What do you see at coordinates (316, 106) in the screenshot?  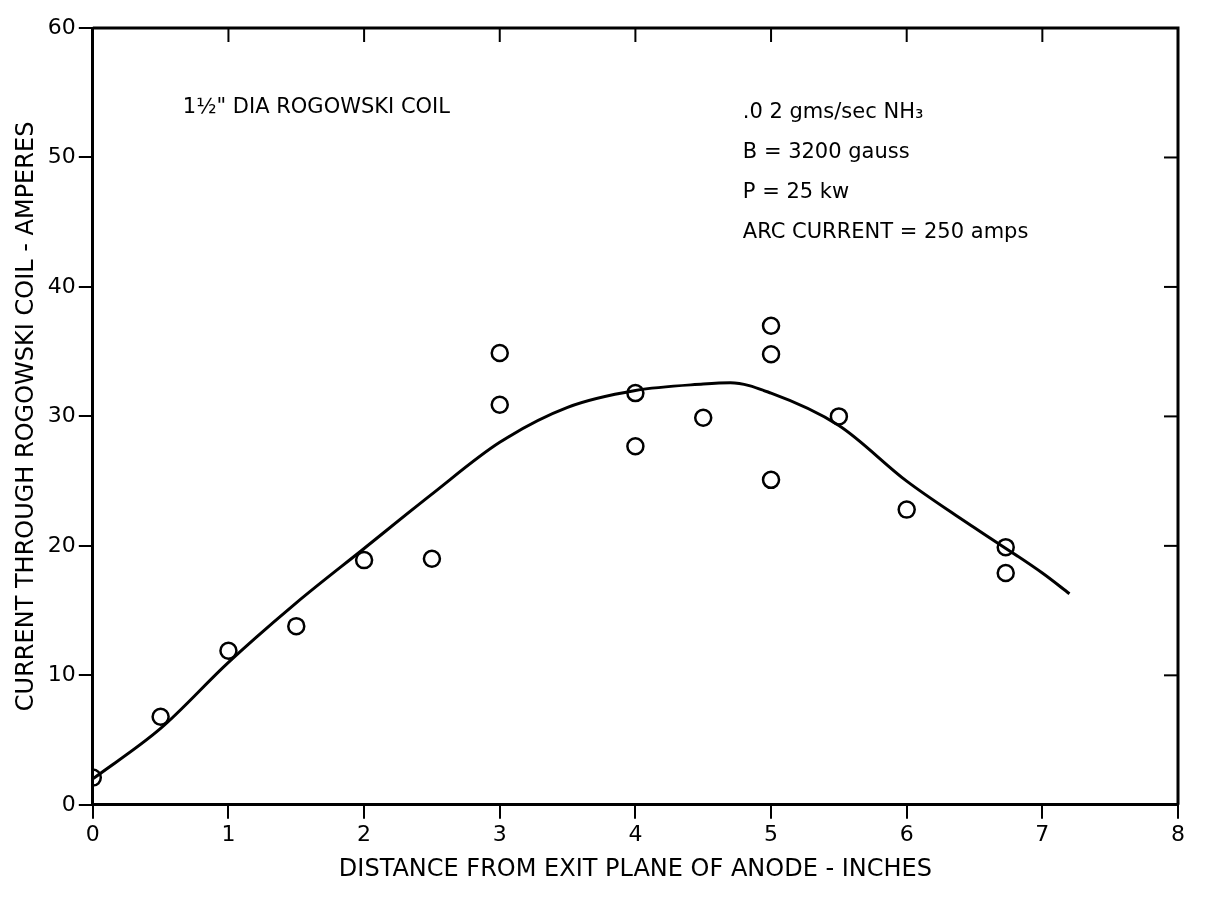 I see `annotation: 1½" DIA ROGOWSKI COIL` at bounding box center [316, 106].